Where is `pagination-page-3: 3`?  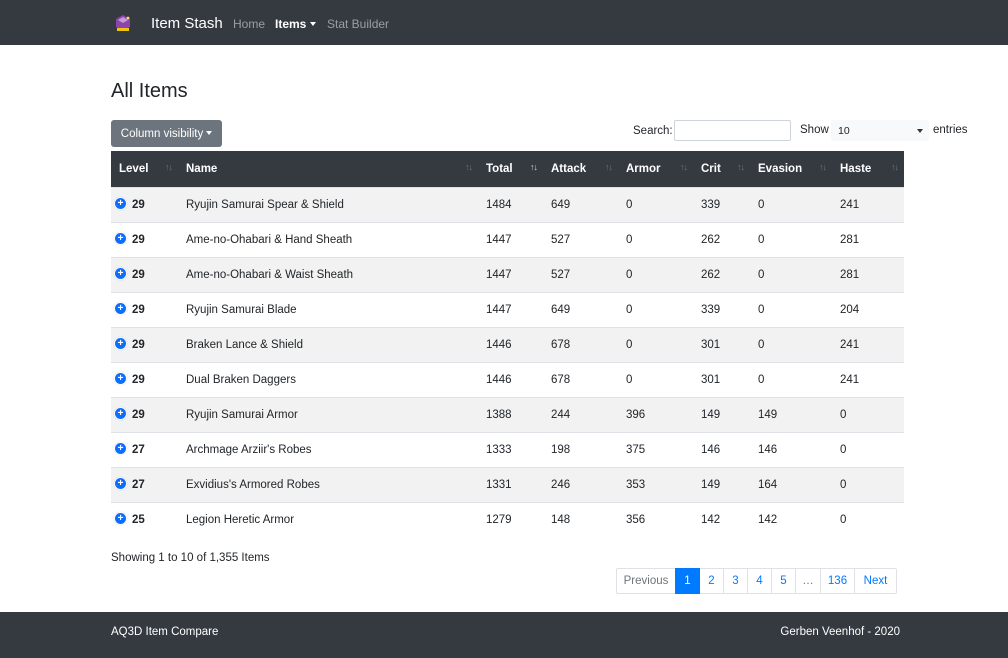
pagination-page-3: 3 is located at coordinates (735, 581).